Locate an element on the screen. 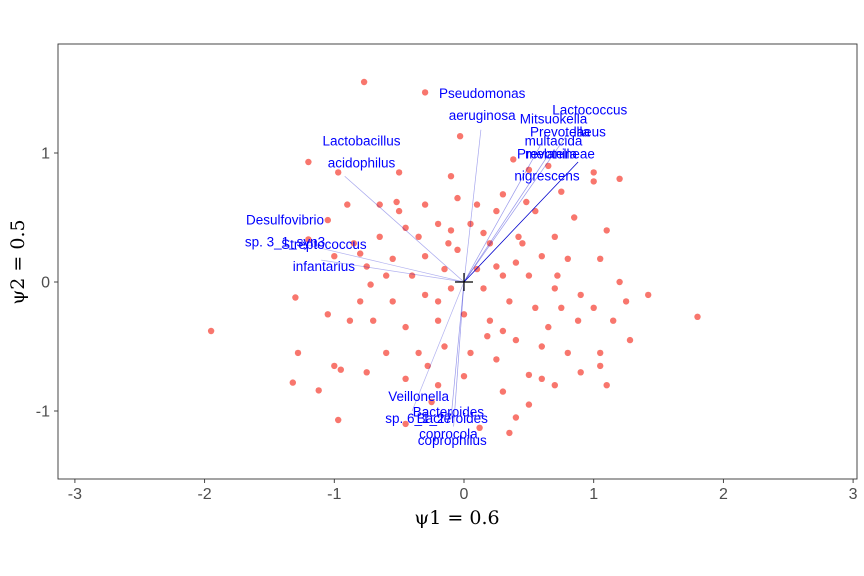 Image resolution: width=864 pixels, height=576 pixels. x-tick-label: 0 is located at coordinates (464, 494).